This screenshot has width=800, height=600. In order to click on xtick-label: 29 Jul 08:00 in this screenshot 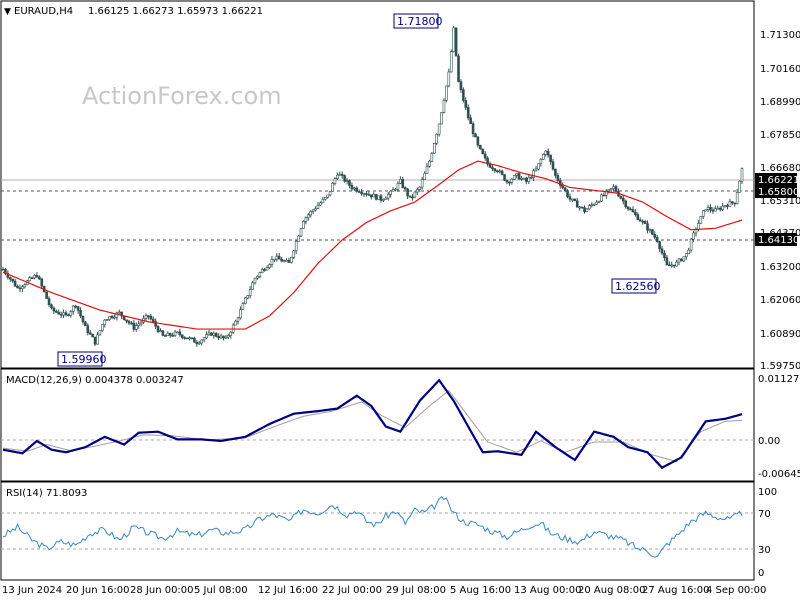, I will do `click(416, 590)`.